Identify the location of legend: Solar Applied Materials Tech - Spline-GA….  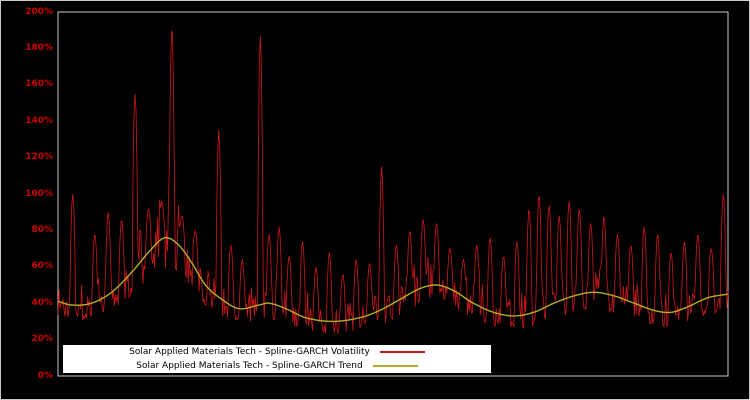
(277, 359).